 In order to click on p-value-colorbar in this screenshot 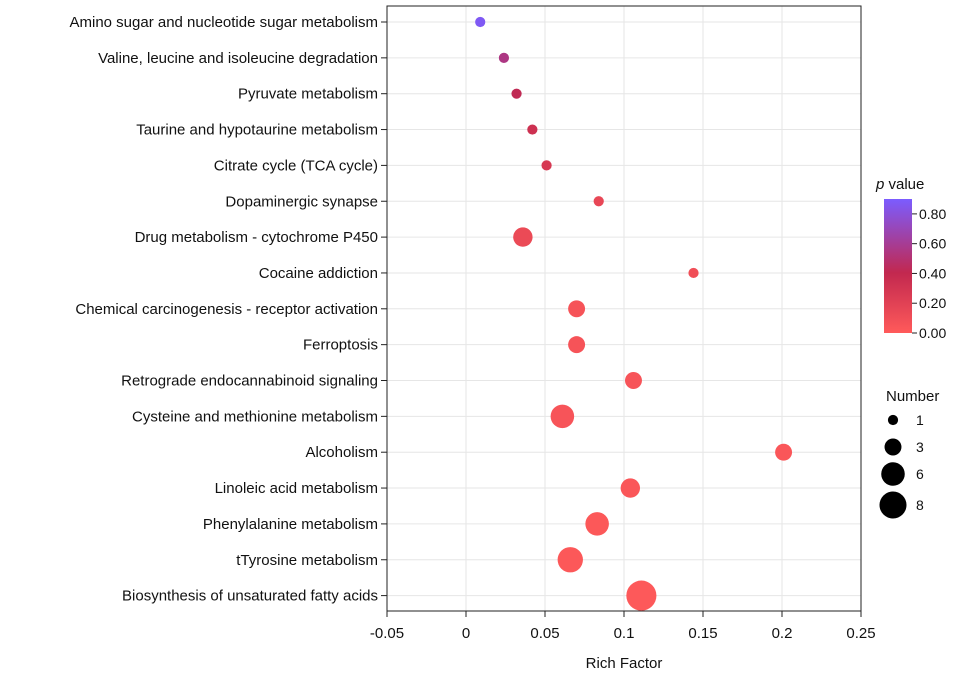, I will do `click(898, 266)`.